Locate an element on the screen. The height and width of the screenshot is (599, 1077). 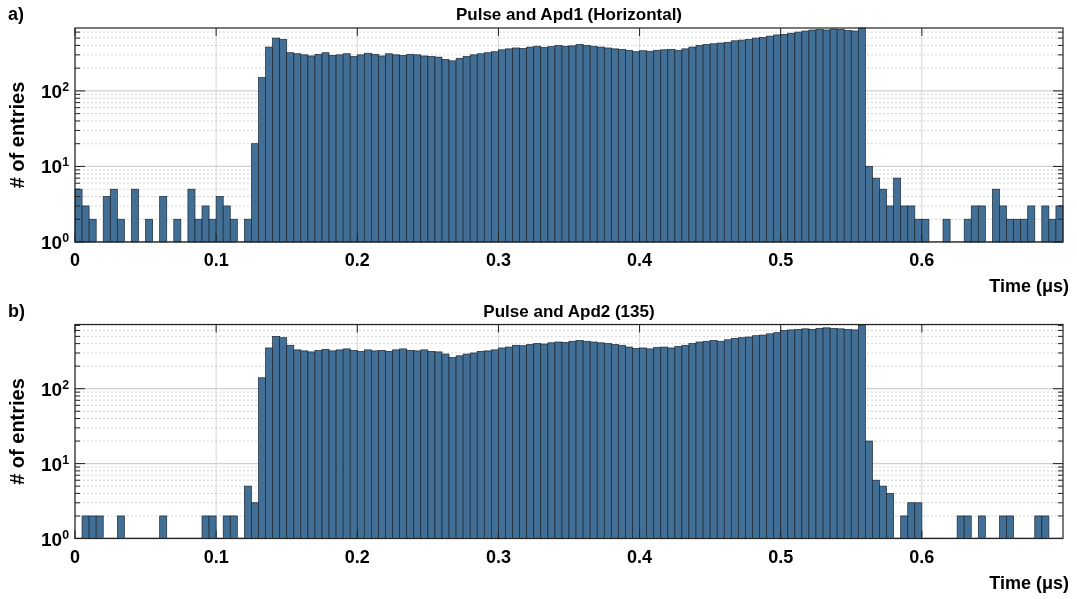
chart-title: Pulse and Apd1 (Horizontal) is located at coordinates (569, 14).